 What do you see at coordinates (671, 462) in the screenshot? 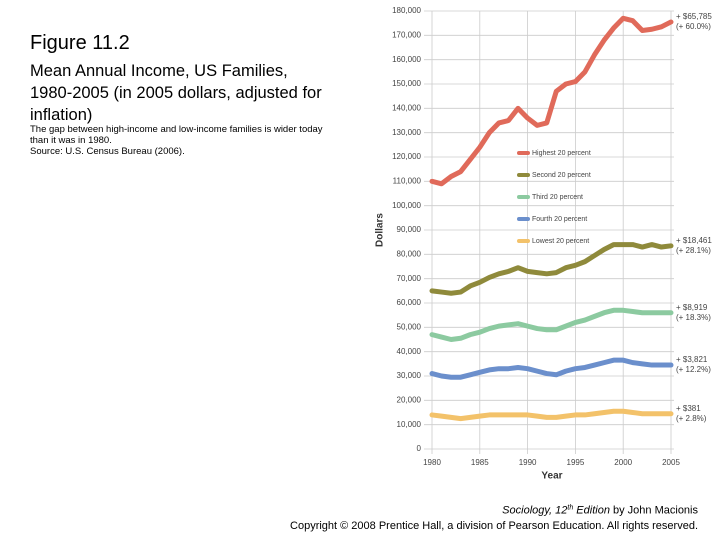
I see `x-tick-label: 2005` at bounding box center [671, 462].